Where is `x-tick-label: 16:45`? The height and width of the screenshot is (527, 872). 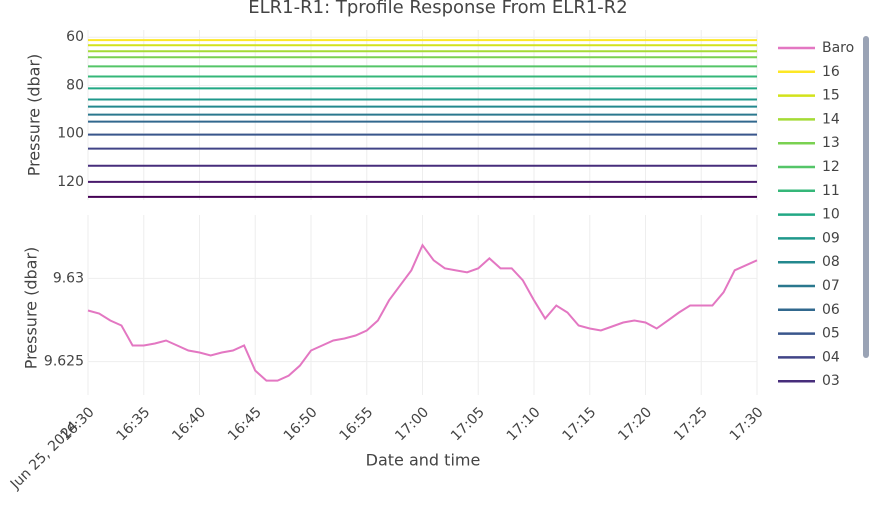 x-tick-label: 16:45 is located at coordinates (245, 424).